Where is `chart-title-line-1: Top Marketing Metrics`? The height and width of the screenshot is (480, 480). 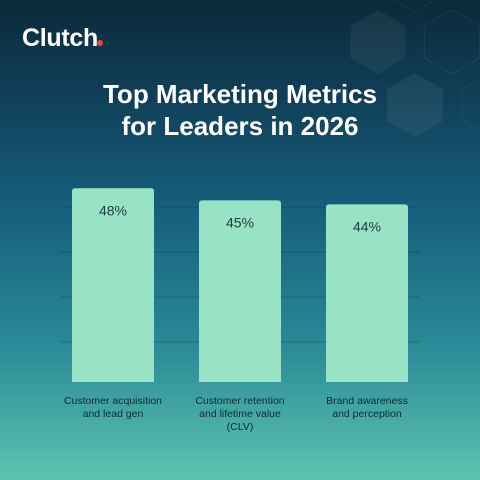 chart-title-line-1: Top Marketing Metrics is located at coordinates (239, 94).